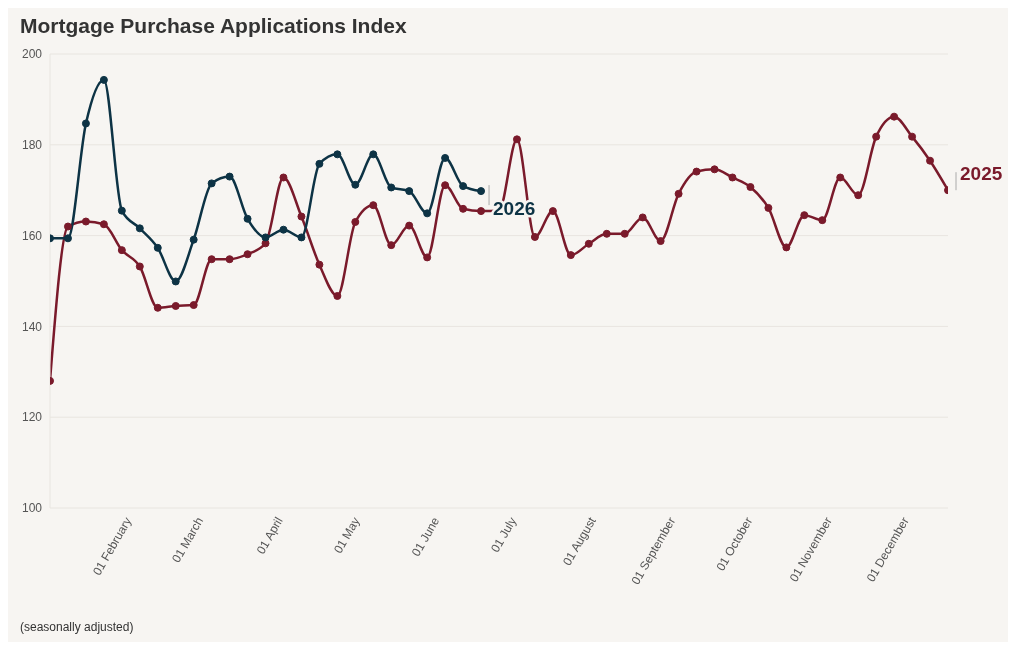 The width and height of the screenshot is (1020, 650). I want to click on series-label: 2025, so click(981, 174).